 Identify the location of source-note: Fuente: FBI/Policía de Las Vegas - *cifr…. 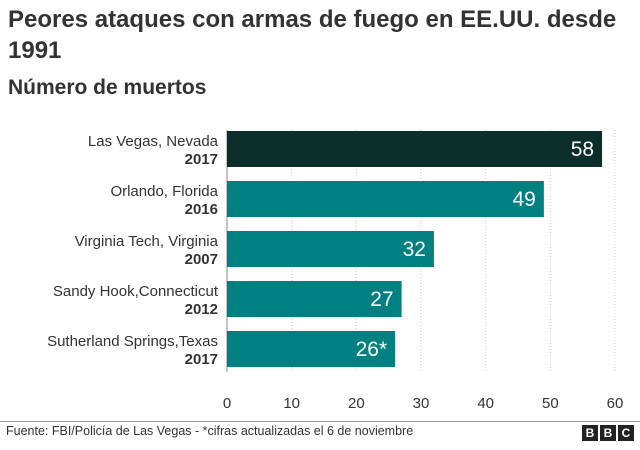
(210, 431).